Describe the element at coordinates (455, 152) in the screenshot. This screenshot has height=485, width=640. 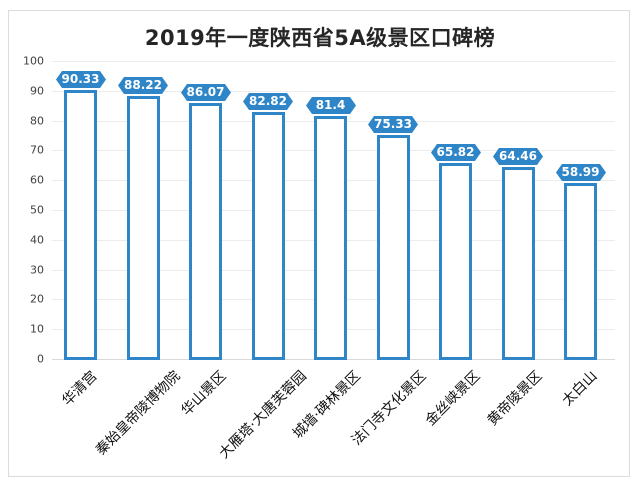
I see `data-label: 65.82` at that location.